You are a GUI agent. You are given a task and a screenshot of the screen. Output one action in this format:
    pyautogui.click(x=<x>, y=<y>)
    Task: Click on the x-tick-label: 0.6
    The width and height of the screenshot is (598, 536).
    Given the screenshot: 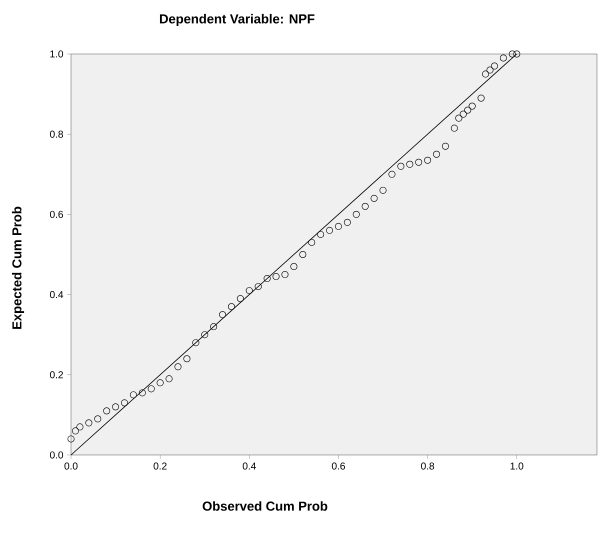 What is the action you would take?
    pyautogui.click(x=338, y=466)
    